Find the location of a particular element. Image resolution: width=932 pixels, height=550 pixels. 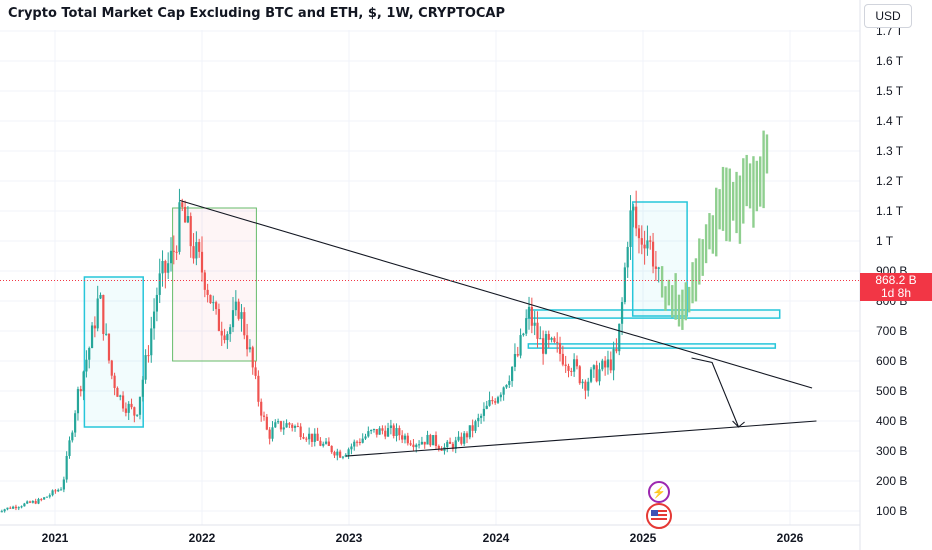

currency-selector: USD is located at coordinates (888, 16).